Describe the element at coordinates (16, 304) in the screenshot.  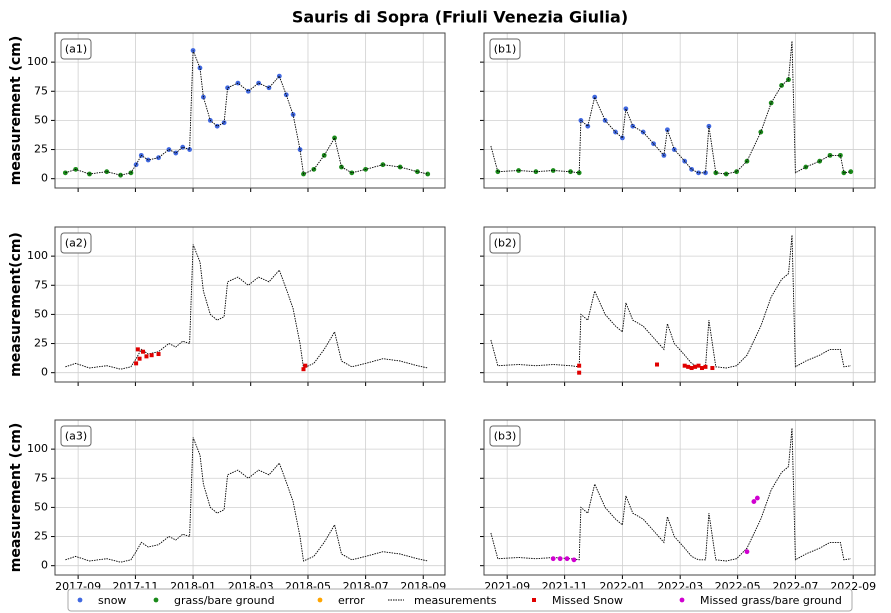
I see `y-axis-label: measurement(cm)` at that location.